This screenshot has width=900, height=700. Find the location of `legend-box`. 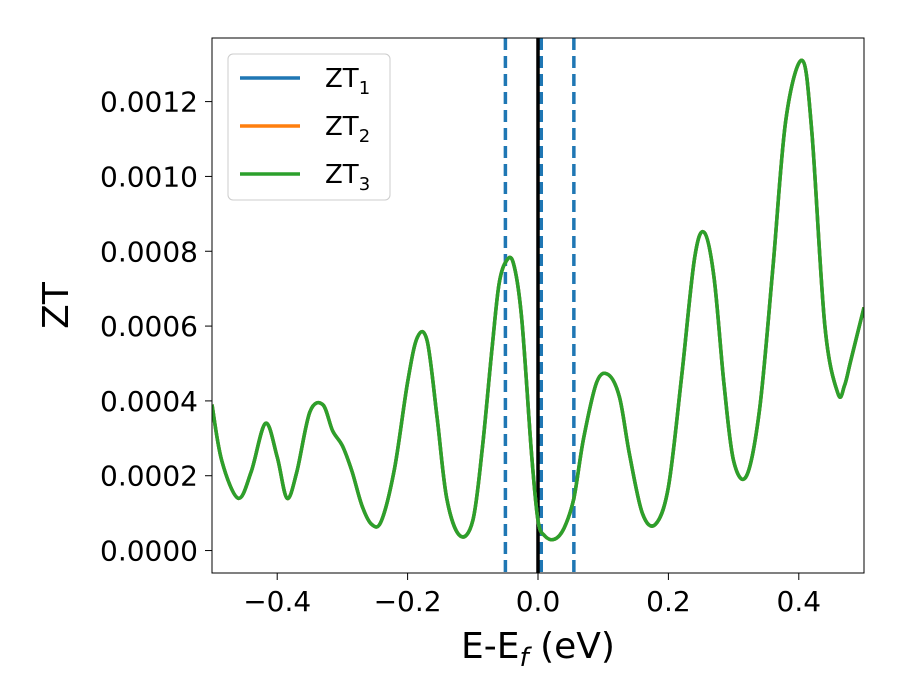

legend-box is located at coordinates (309, 127).